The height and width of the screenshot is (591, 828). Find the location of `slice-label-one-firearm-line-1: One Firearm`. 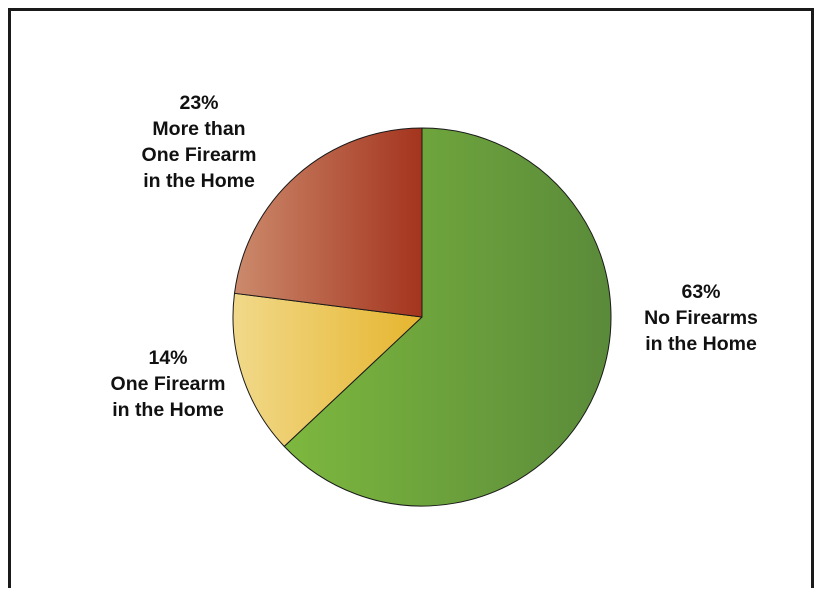

slice-label-one-firearm-line-1: One Firearm is located at coordinates (168, 384).